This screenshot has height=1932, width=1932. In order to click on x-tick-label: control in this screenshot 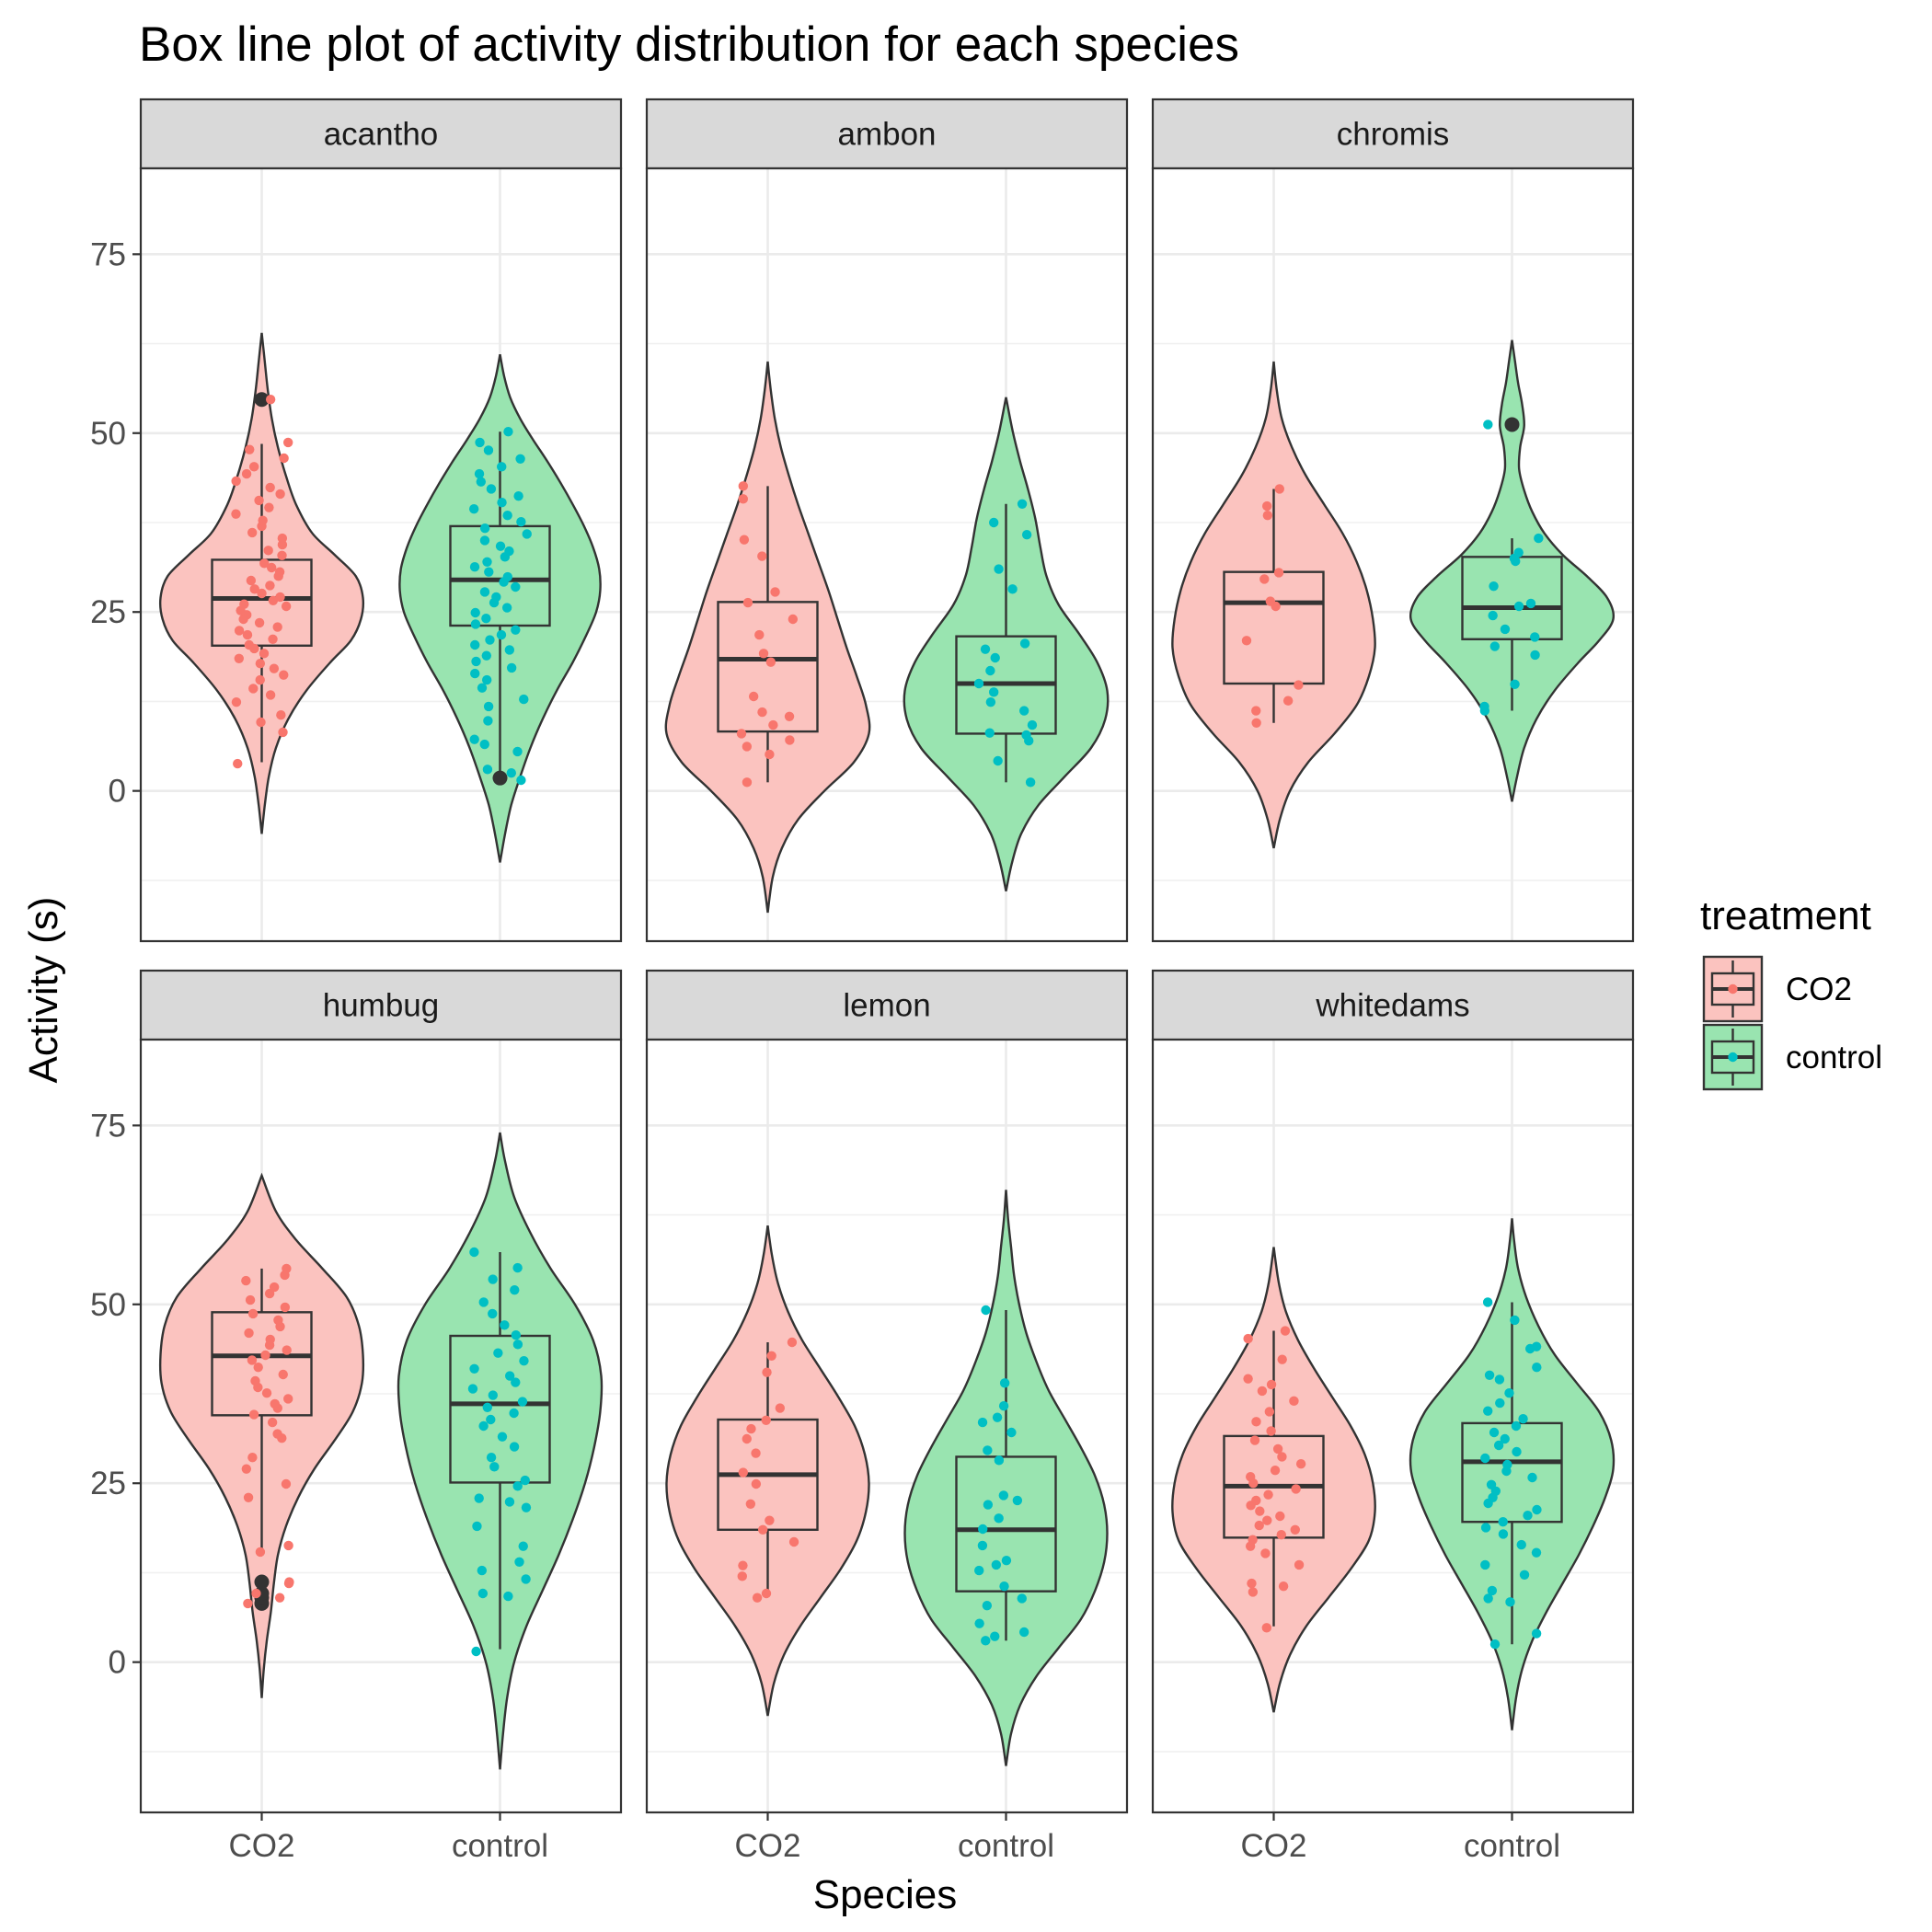, I will do `click(500, 1846)`.